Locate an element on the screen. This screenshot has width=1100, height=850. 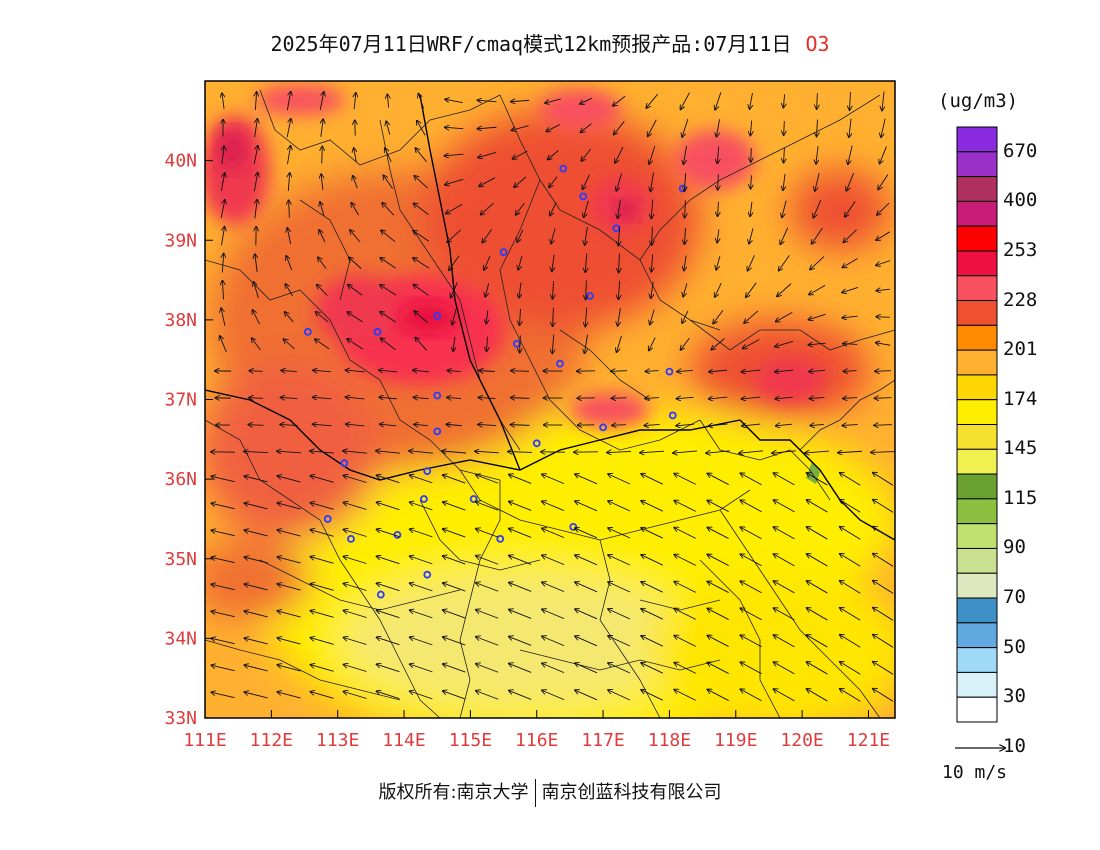
lat-label: 35N is located at coordinates (180, 559).